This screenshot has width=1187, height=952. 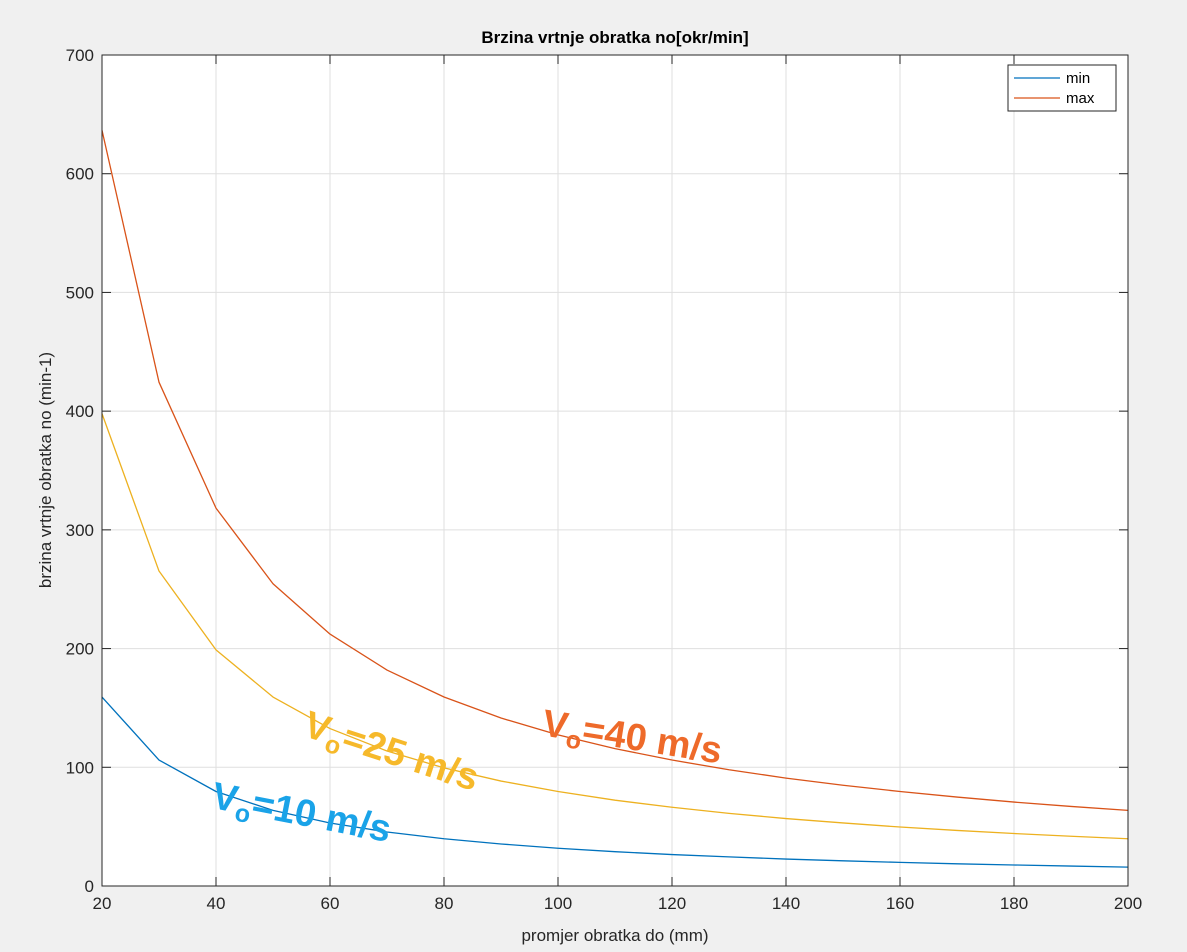 I want to click on x-tick-label: 160, so click(x=900, y=903).